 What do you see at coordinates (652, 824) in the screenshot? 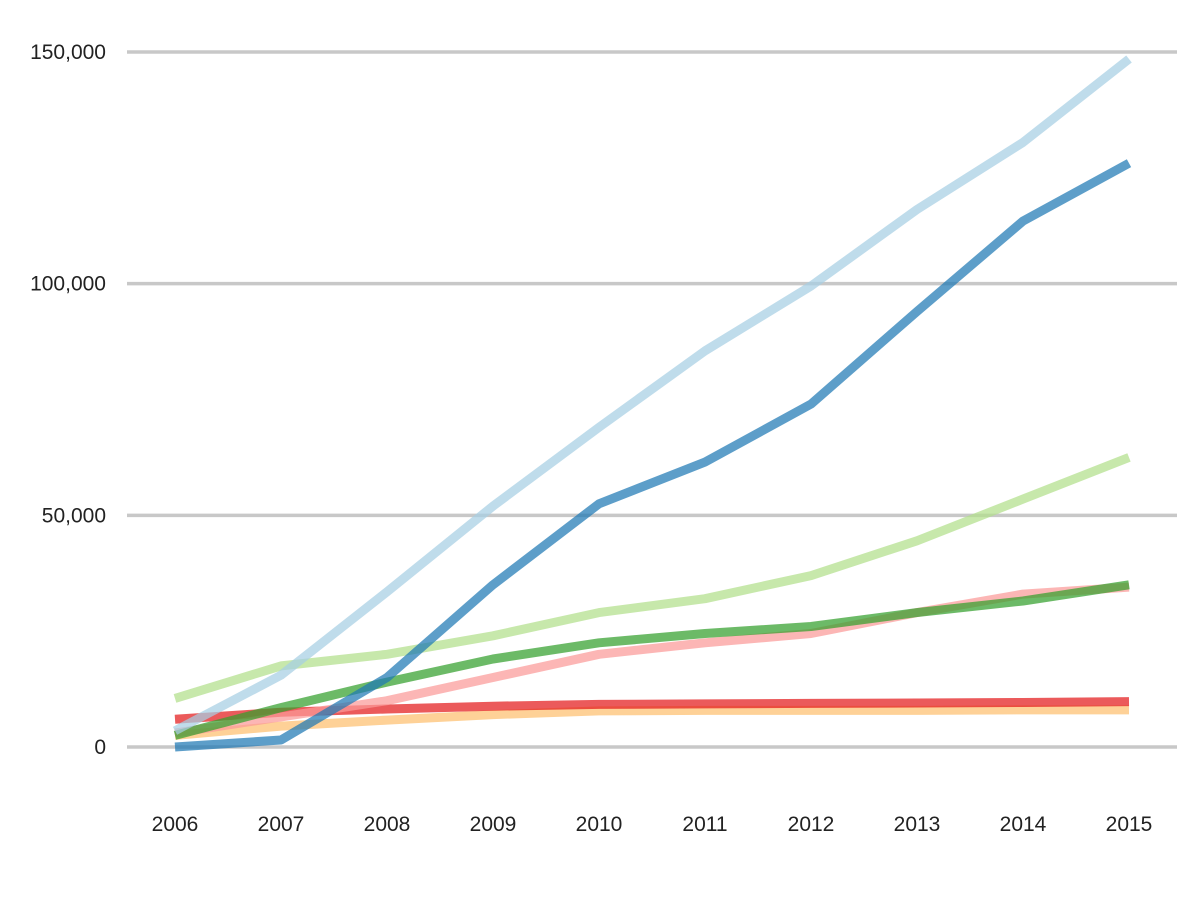
I see `x-axis-tick-labels: 2006 2007 2008 2009 2010 2011 2012 2013 2014 2015` at bounding box center [652, 824].